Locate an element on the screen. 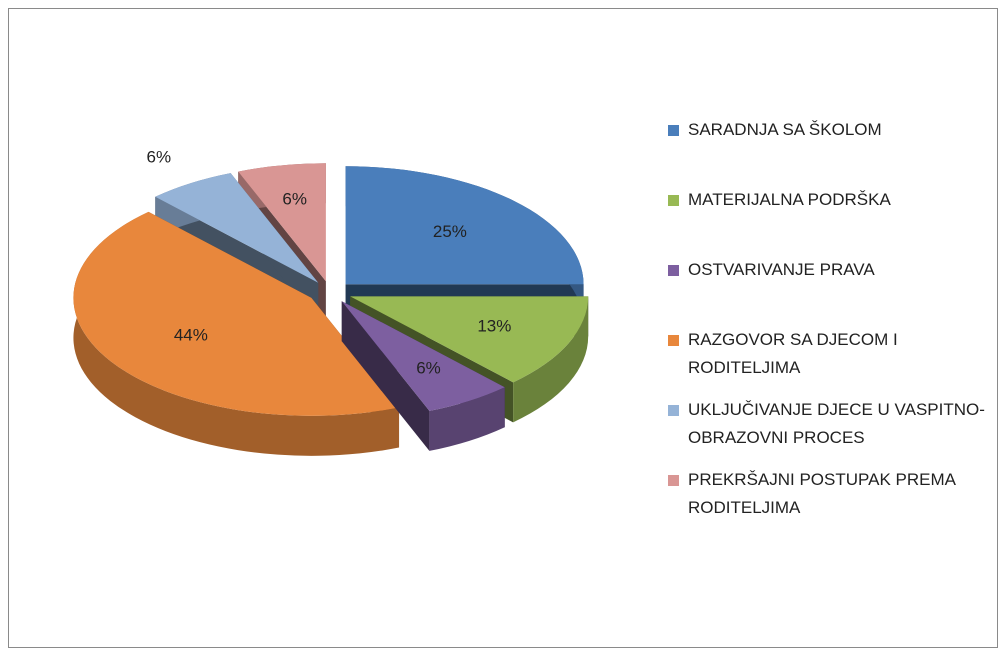 This screenshot has height=648, width=1001. legend-label: RAZGOVOR SA DJECOM I RODITELJIMA is located at coordinates (793, 353).